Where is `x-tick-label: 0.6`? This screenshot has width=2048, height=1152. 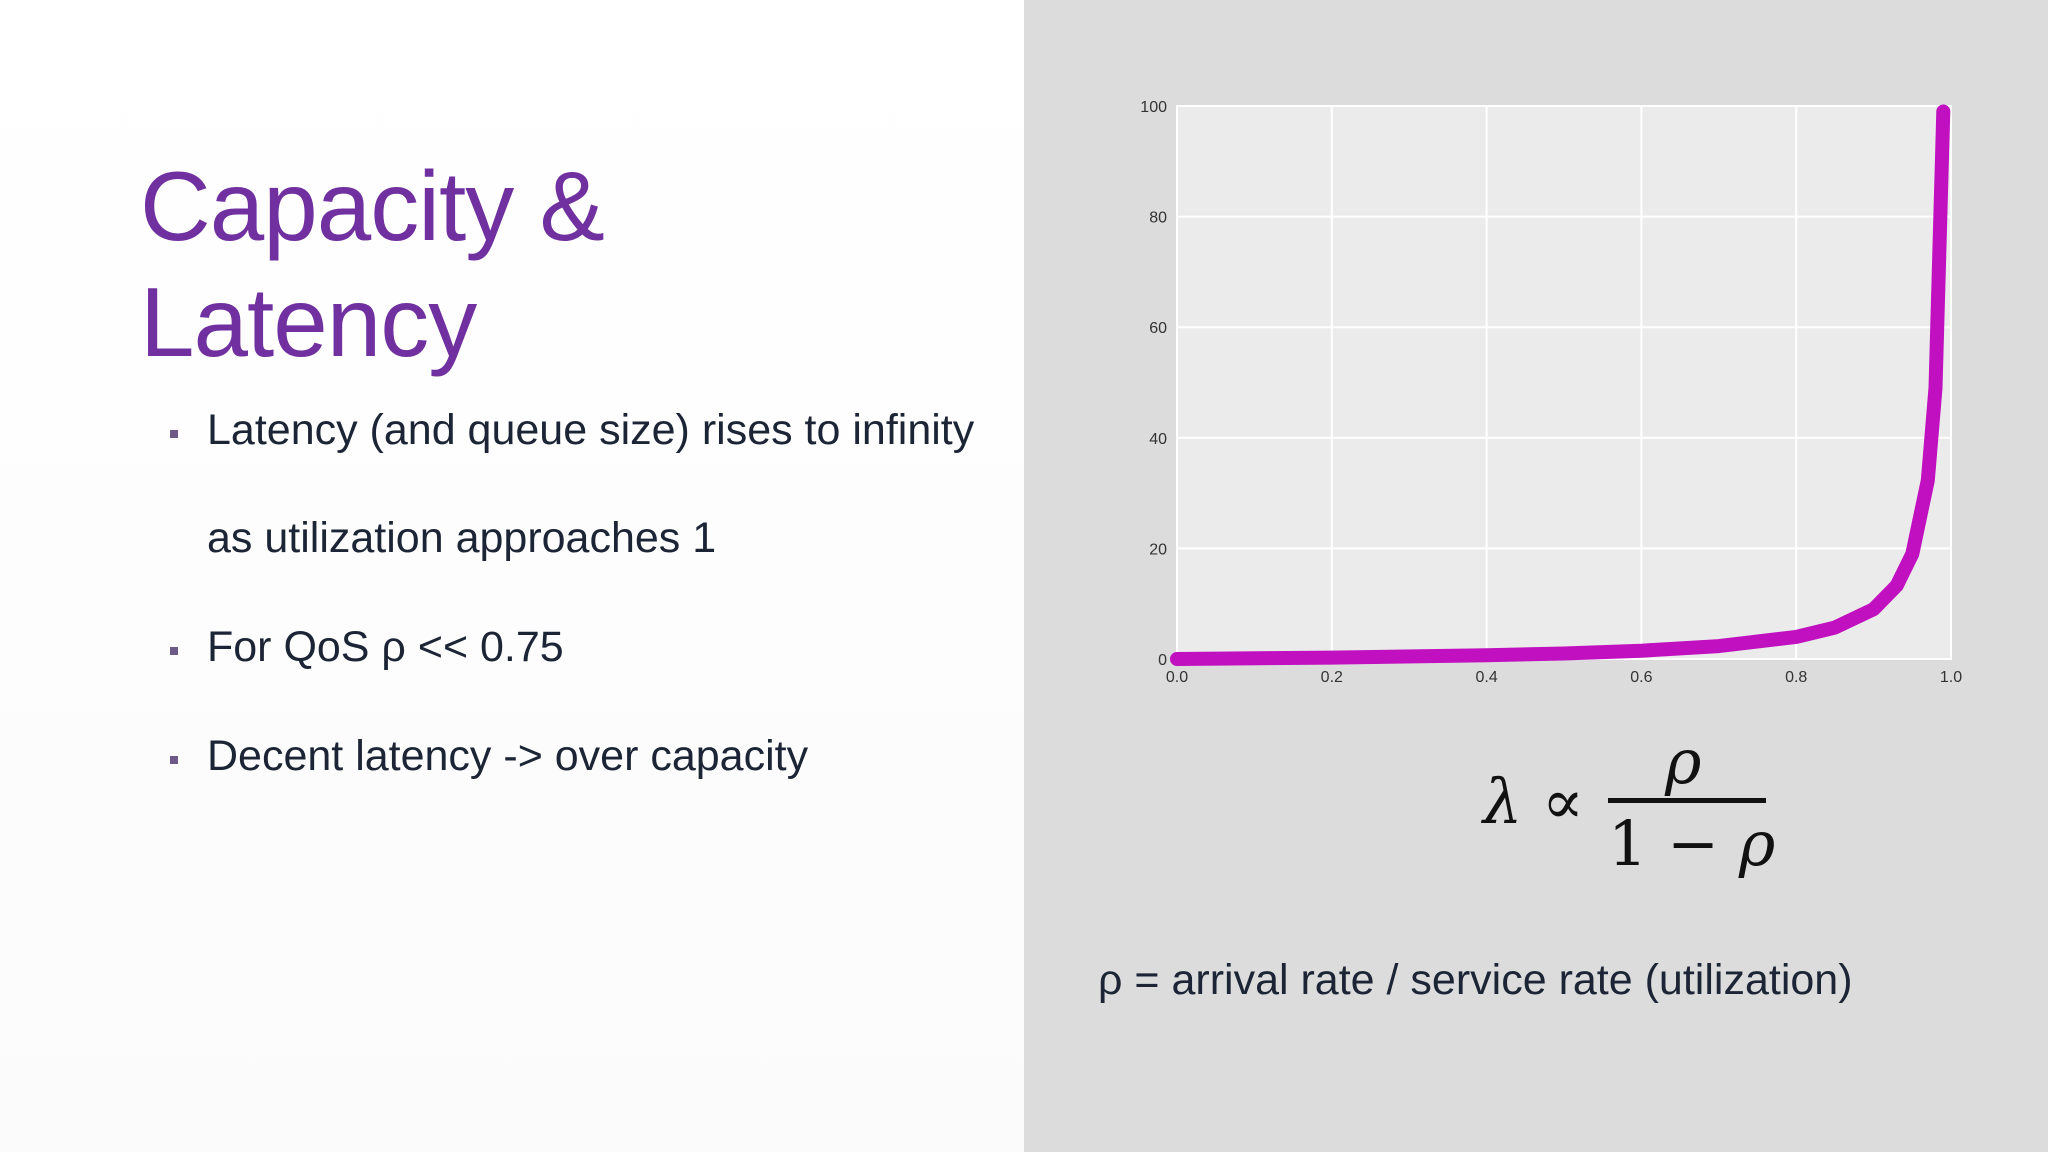
x-tick-label: 0.6 is located at coordinates (1641, 677).